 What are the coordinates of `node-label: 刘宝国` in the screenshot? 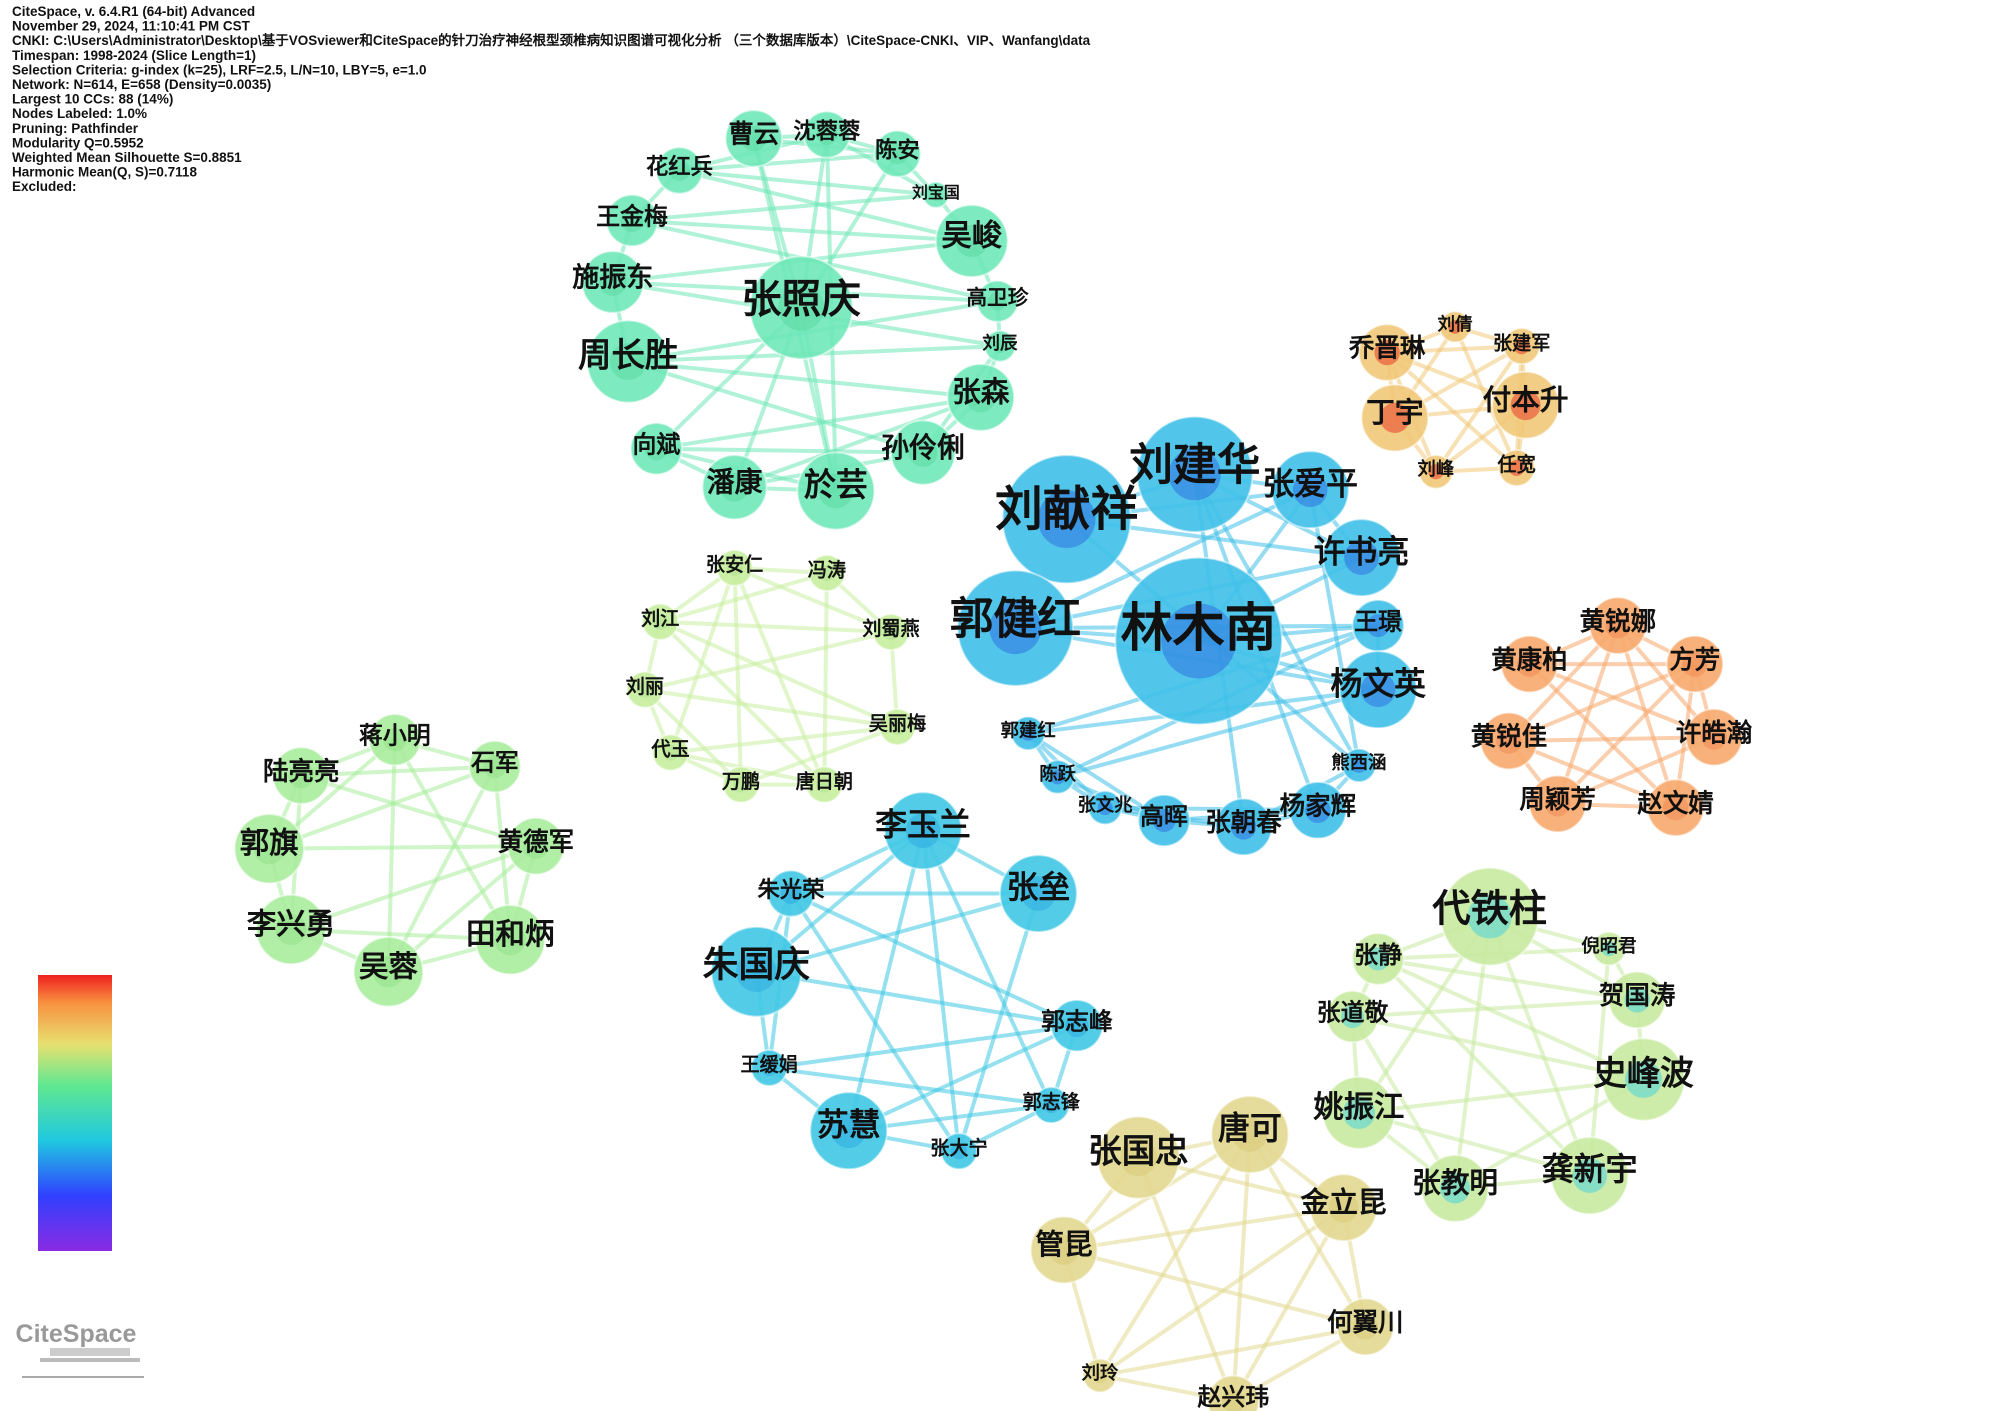 It's located at (936, 192).